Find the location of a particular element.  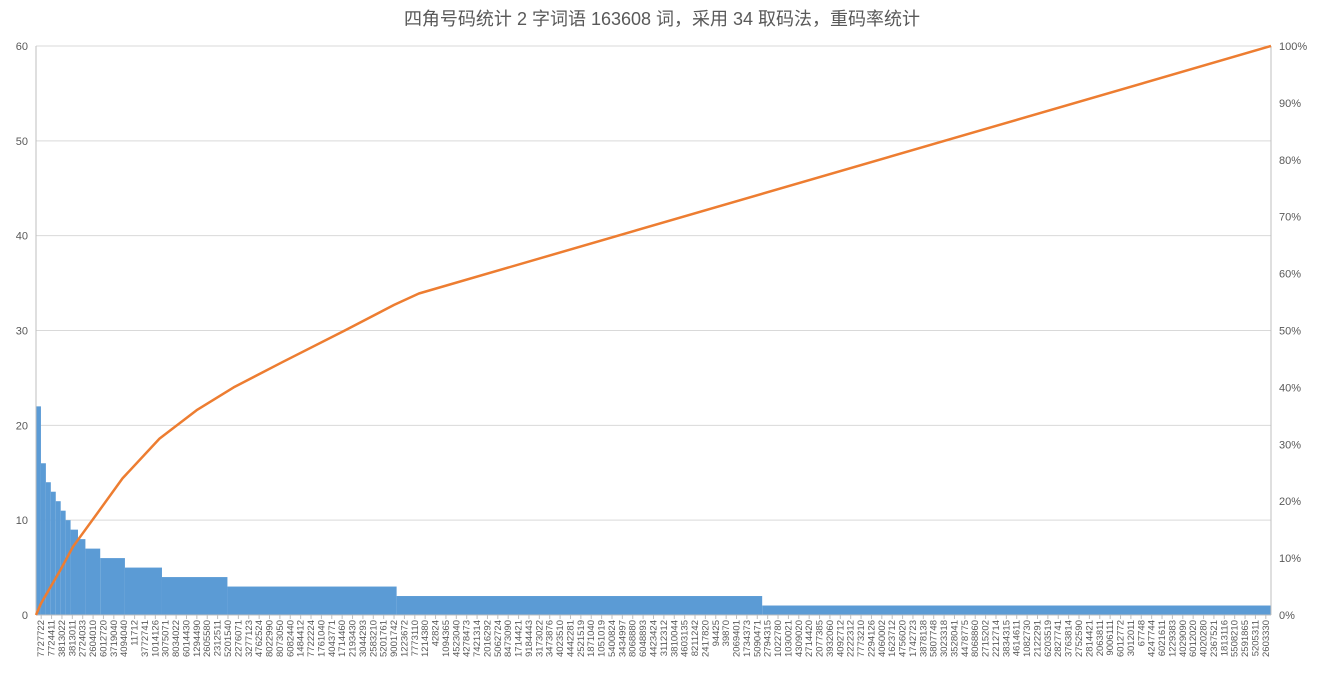

x-tick-label: 7773210 is located at coordinates (861, 638).